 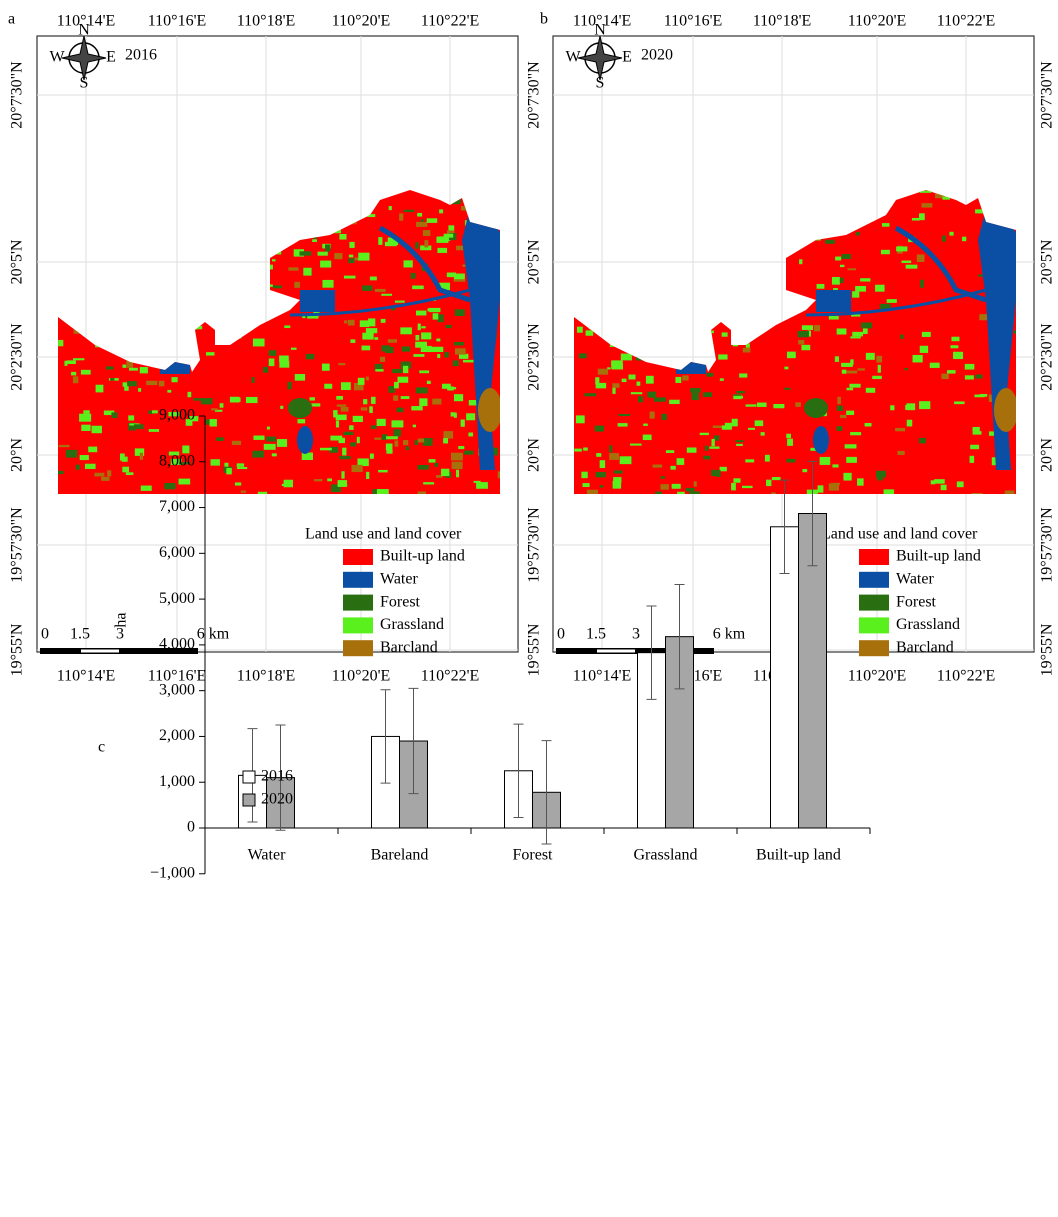 I want to click on river, so click(x=940, y=264).